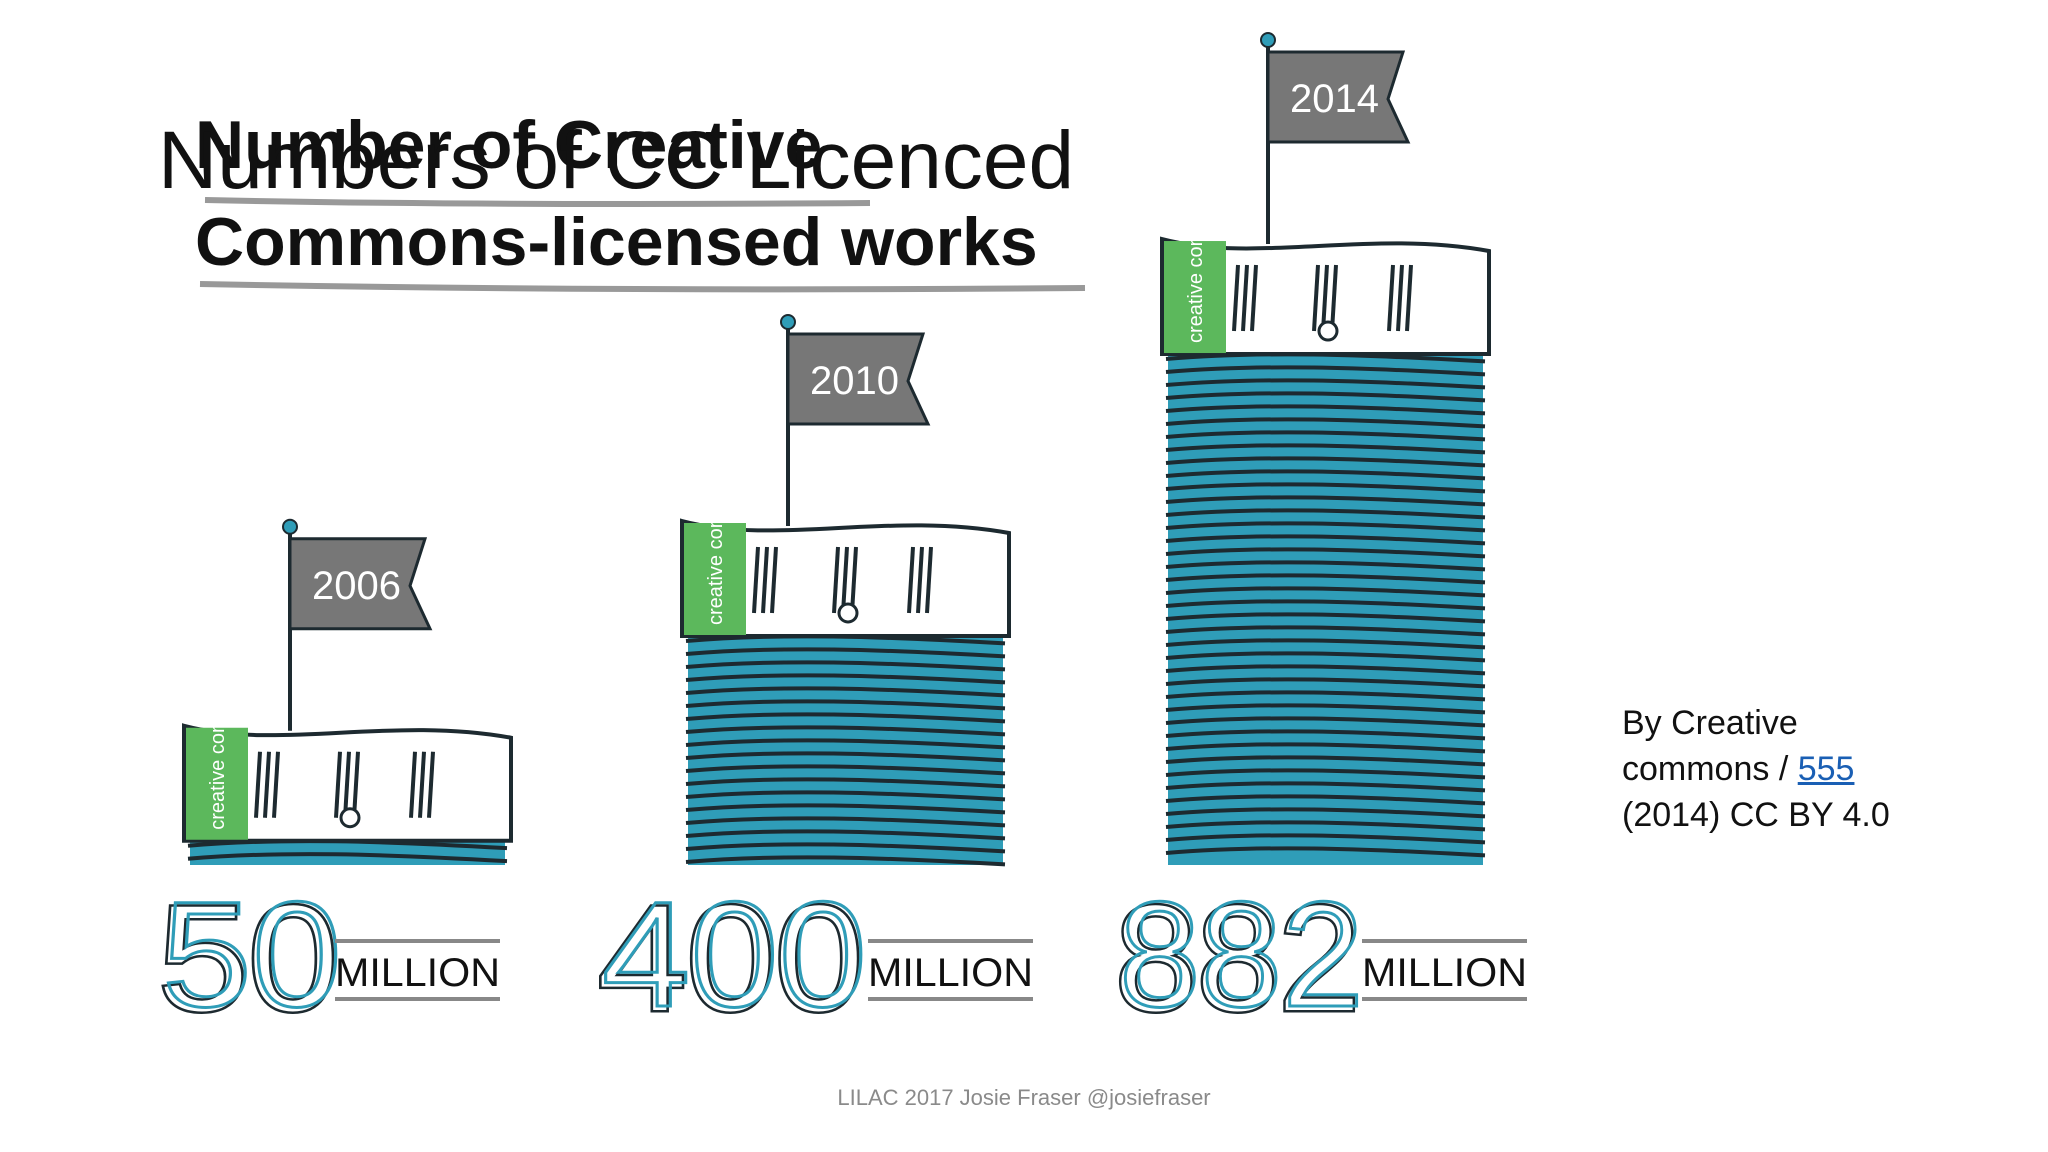 This screenshot has width=2048, height=1152. Describe the element at coordinates (734, 954) in the screenshot. I see `amount-number-outline: 400` at that location.